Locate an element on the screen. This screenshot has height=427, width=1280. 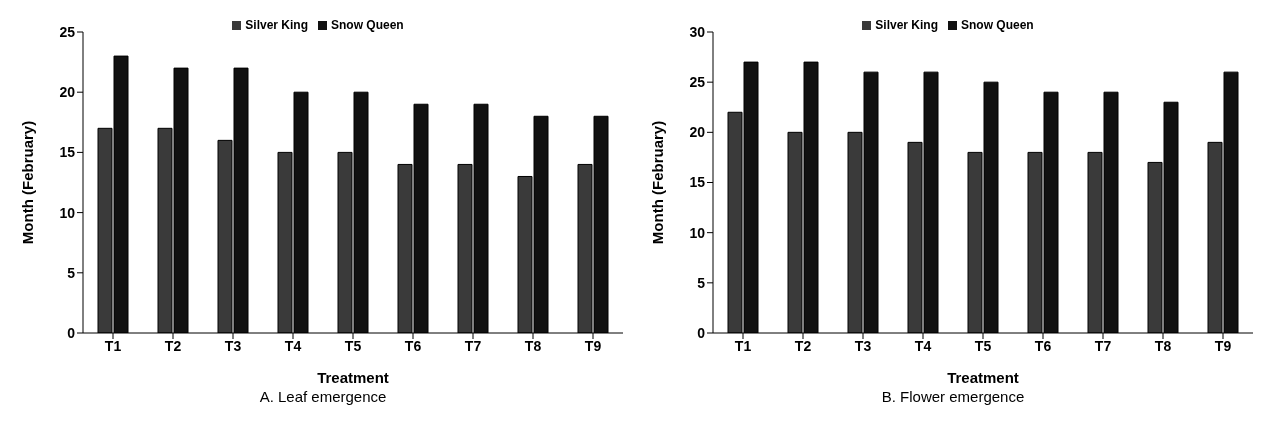
y-tick-label: 30 is located at coordinates (697, 31).